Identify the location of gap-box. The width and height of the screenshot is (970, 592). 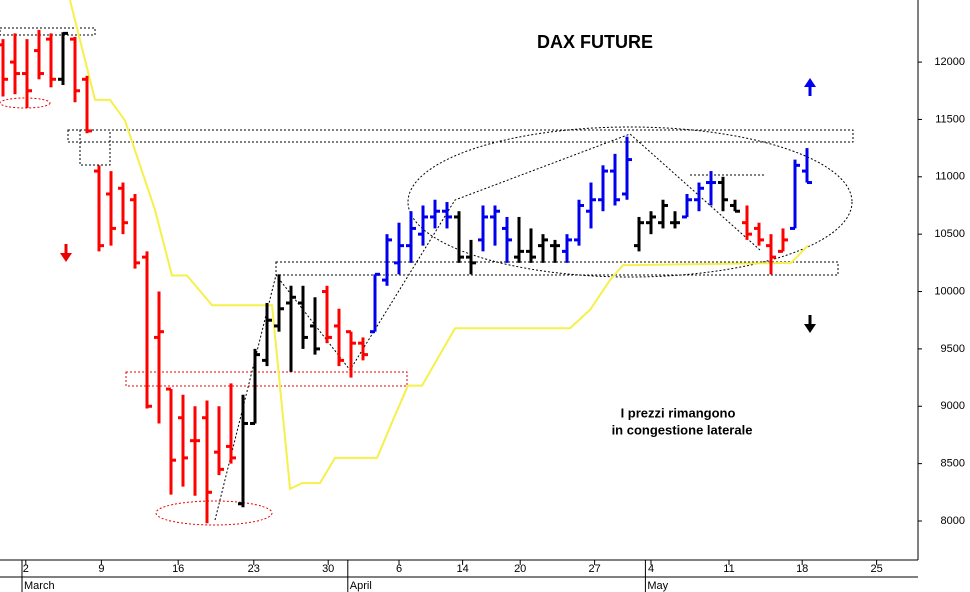
(95, 147).